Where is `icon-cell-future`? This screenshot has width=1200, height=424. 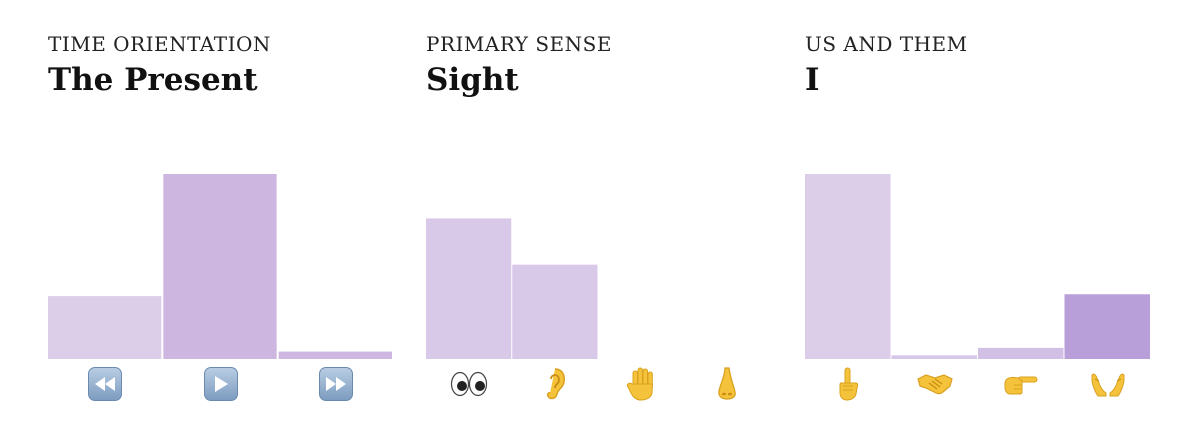
icon-cell-future is located at coordinates (335, 384).